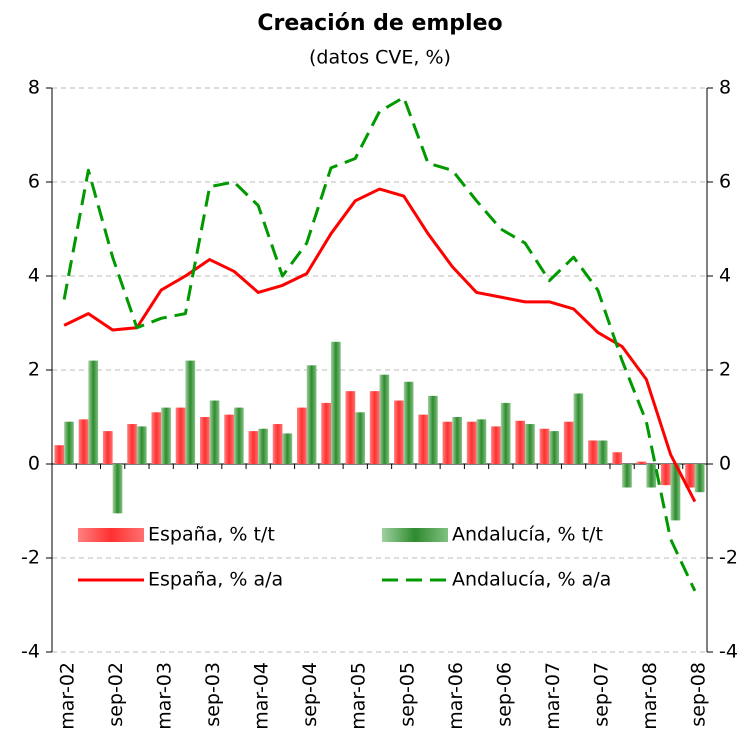 This screenshot has height=754, width=753. I want to click on chart-title: Creación de empleo, so click(379, 23).